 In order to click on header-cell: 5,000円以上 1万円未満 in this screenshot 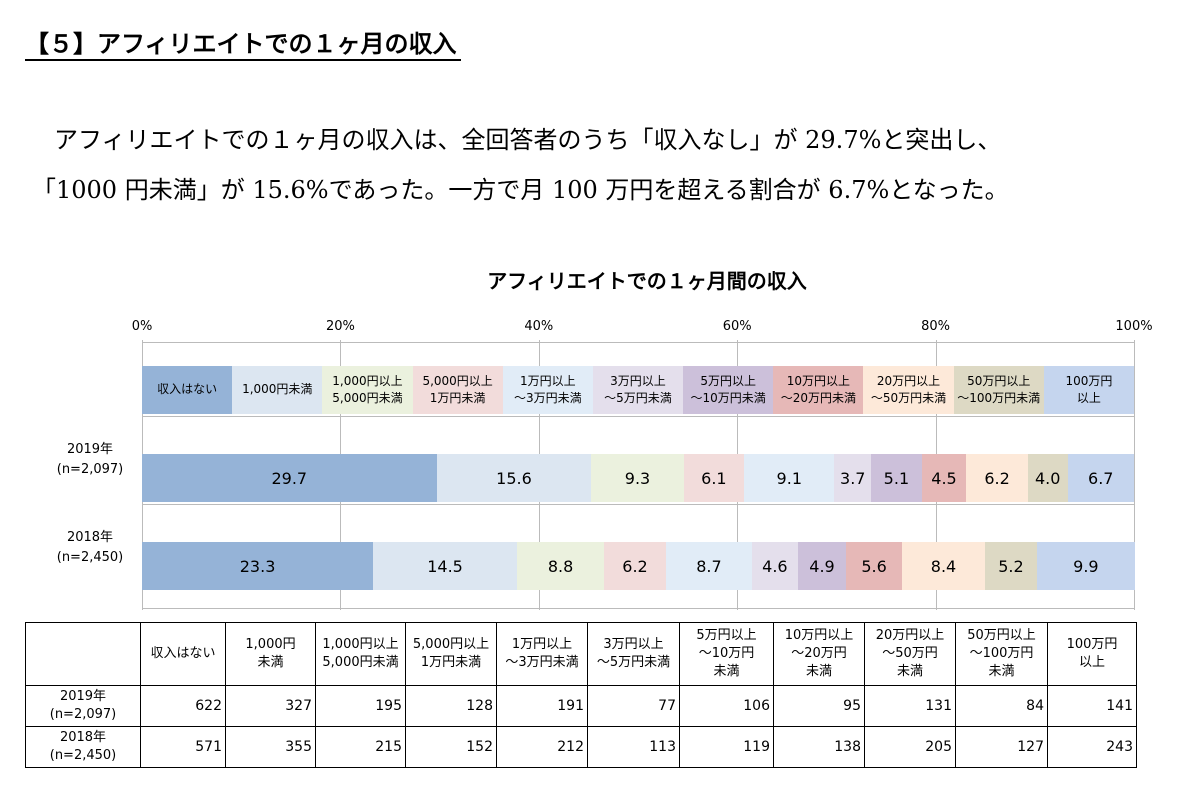, I will do `click(451, 654)`.